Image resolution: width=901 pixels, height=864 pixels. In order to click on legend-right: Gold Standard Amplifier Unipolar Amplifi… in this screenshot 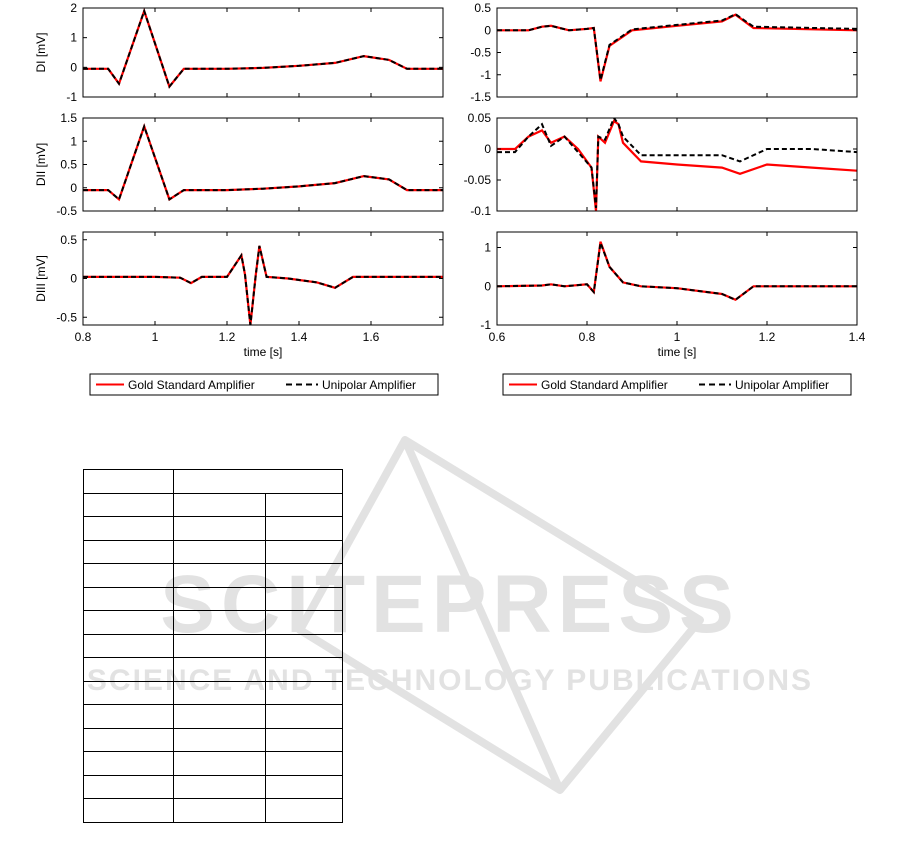, I will do `click(677, 384)`.